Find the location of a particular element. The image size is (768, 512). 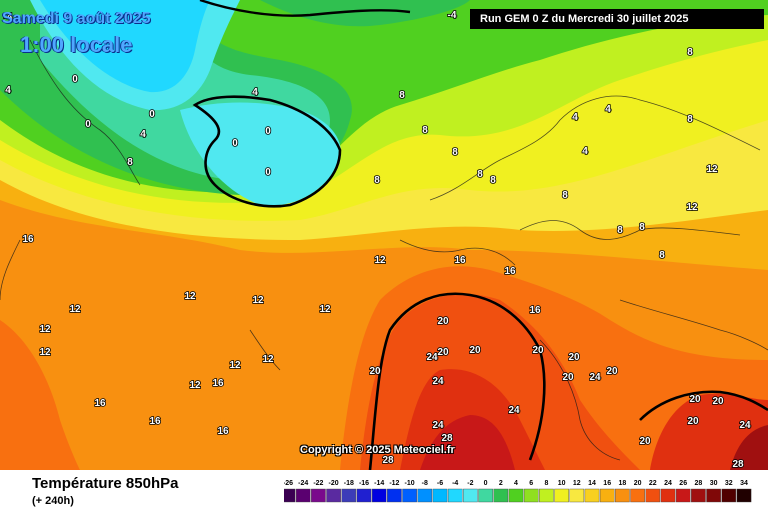

legend-label: 4 is located at coordinates (516, 483).